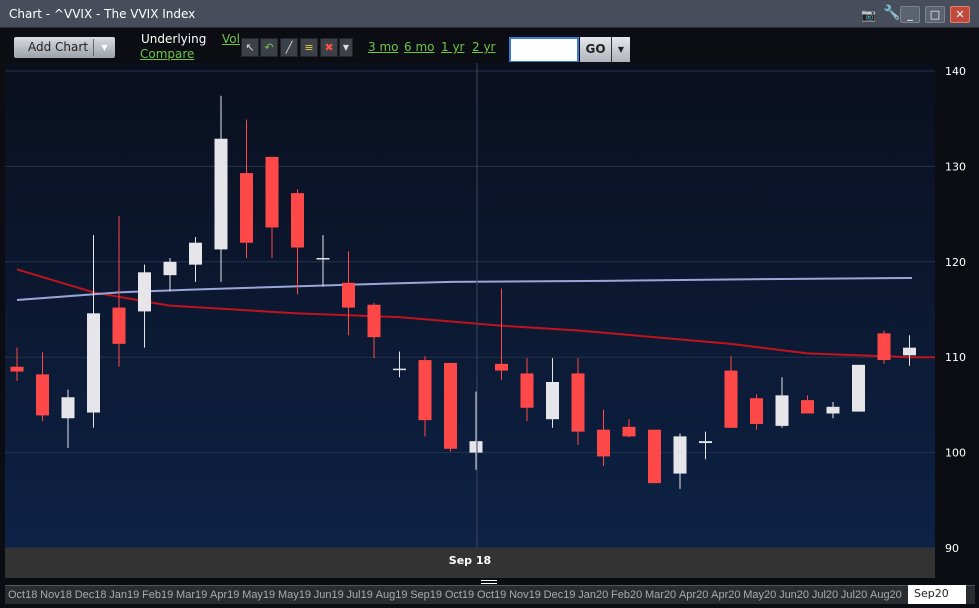 The image size is (979, 608). Describe the element at coordinates (158, 595) in the screenshot. I see `navigator-month-label: Feb19` at that location.